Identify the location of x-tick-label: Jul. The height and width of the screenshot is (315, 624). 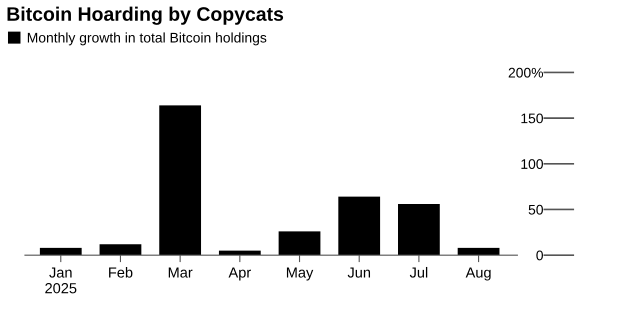
(419, 272).